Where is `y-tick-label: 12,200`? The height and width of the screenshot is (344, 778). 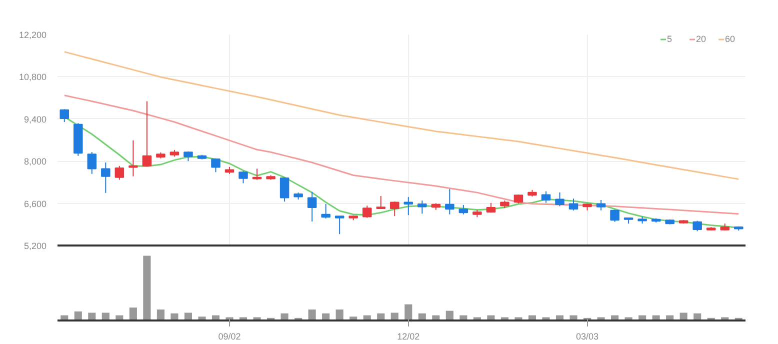 y-tick-label: 12,200 is located at coordinates (32, 35).